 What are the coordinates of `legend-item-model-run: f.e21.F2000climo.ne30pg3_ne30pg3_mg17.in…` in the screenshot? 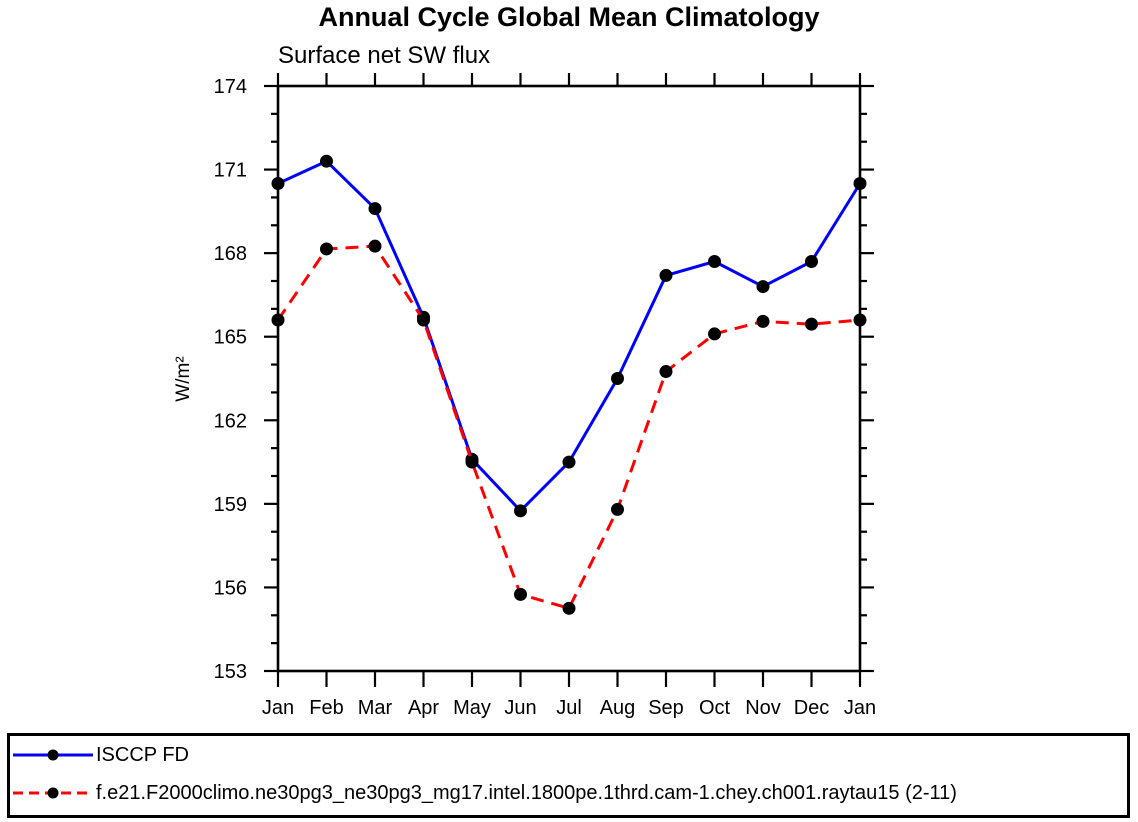 It's located at (484, 793).